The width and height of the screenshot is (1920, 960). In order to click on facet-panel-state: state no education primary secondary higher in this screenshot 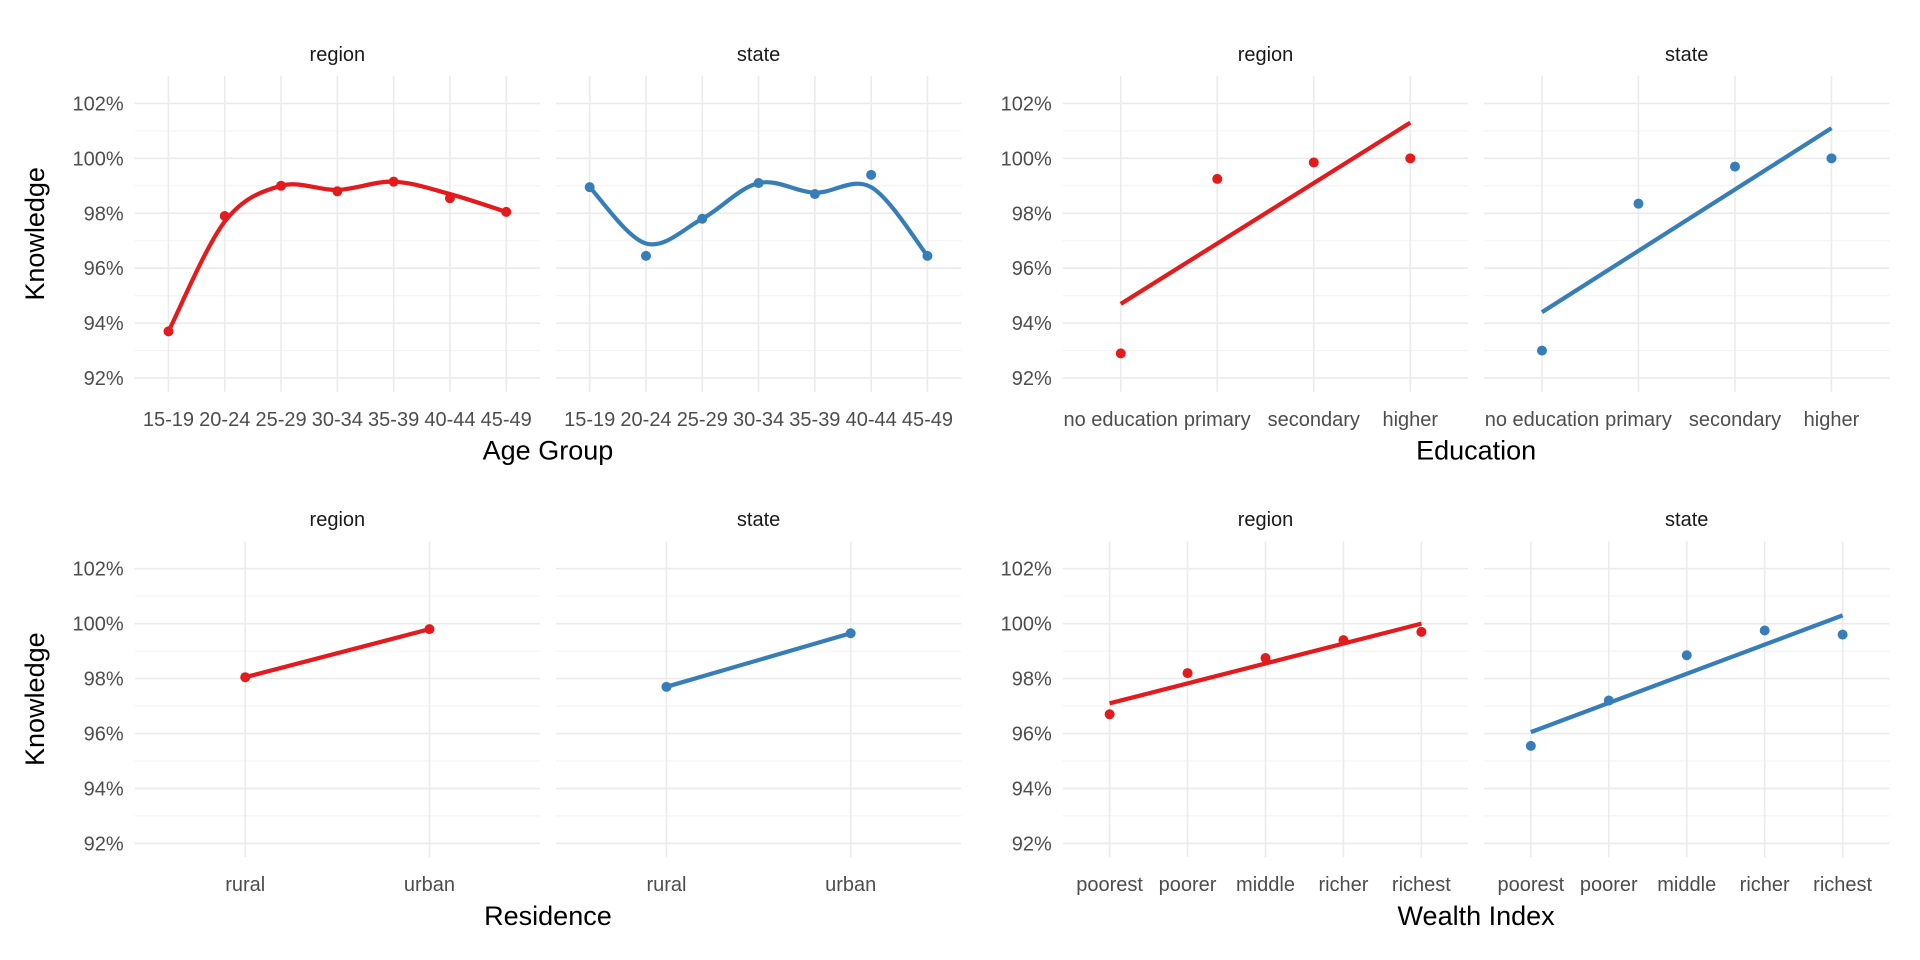, I will do `click(1687, 237)`.